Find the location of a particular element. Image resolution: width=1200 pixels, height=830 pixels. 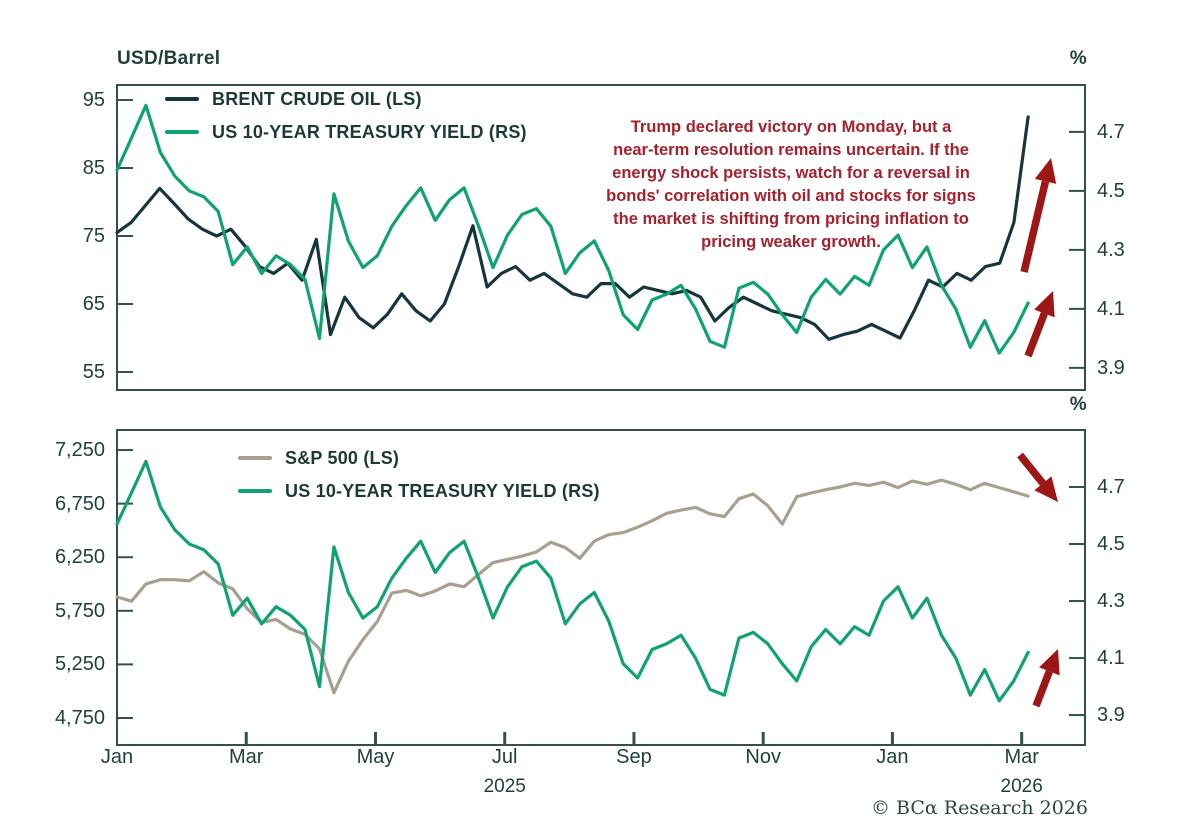

y-tick-label-right-top: 3.9 is located at coordinates (1111, 367).